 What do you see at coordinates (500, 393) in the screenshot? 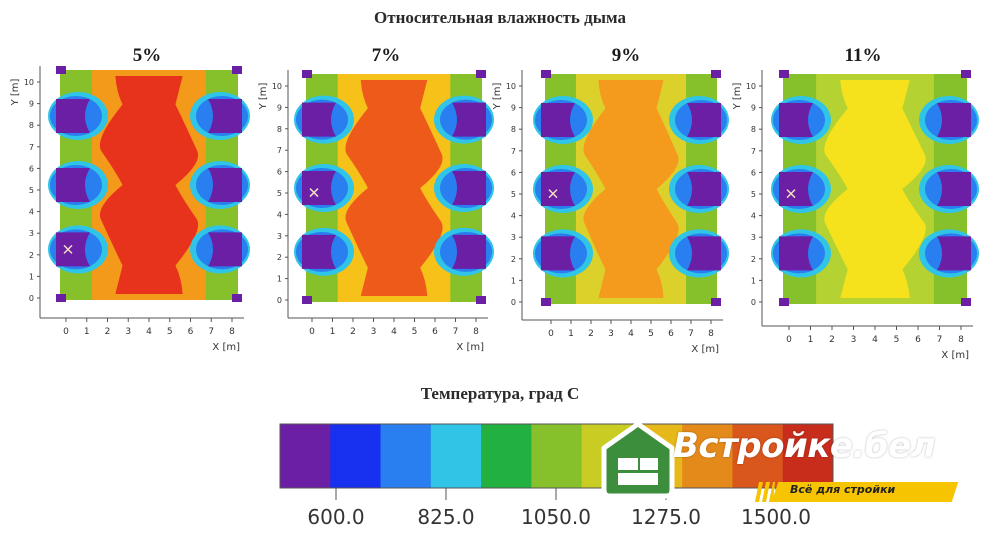
I see `colorbar-title: Температура, град С` at bounding box center [500, 393].